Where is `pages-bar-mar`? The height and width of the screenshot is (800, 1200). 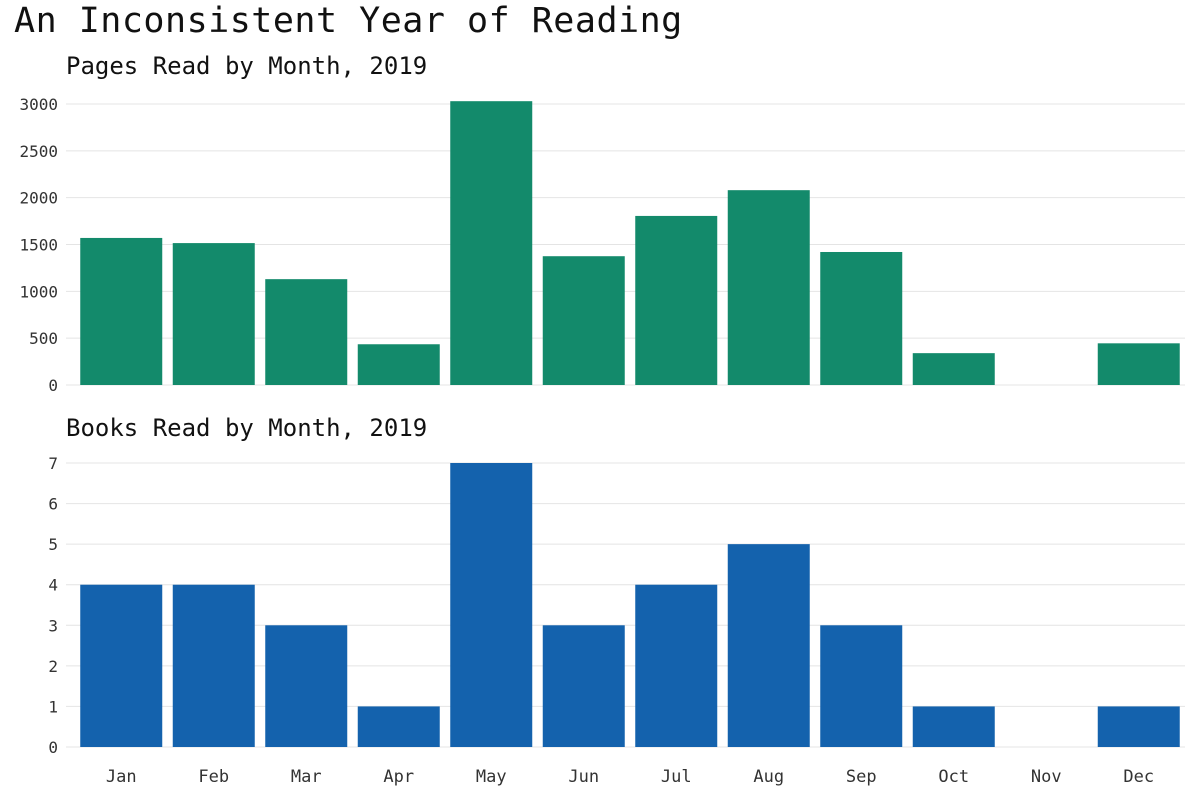
pages-bar-mar is located at coordinates (306, 332).